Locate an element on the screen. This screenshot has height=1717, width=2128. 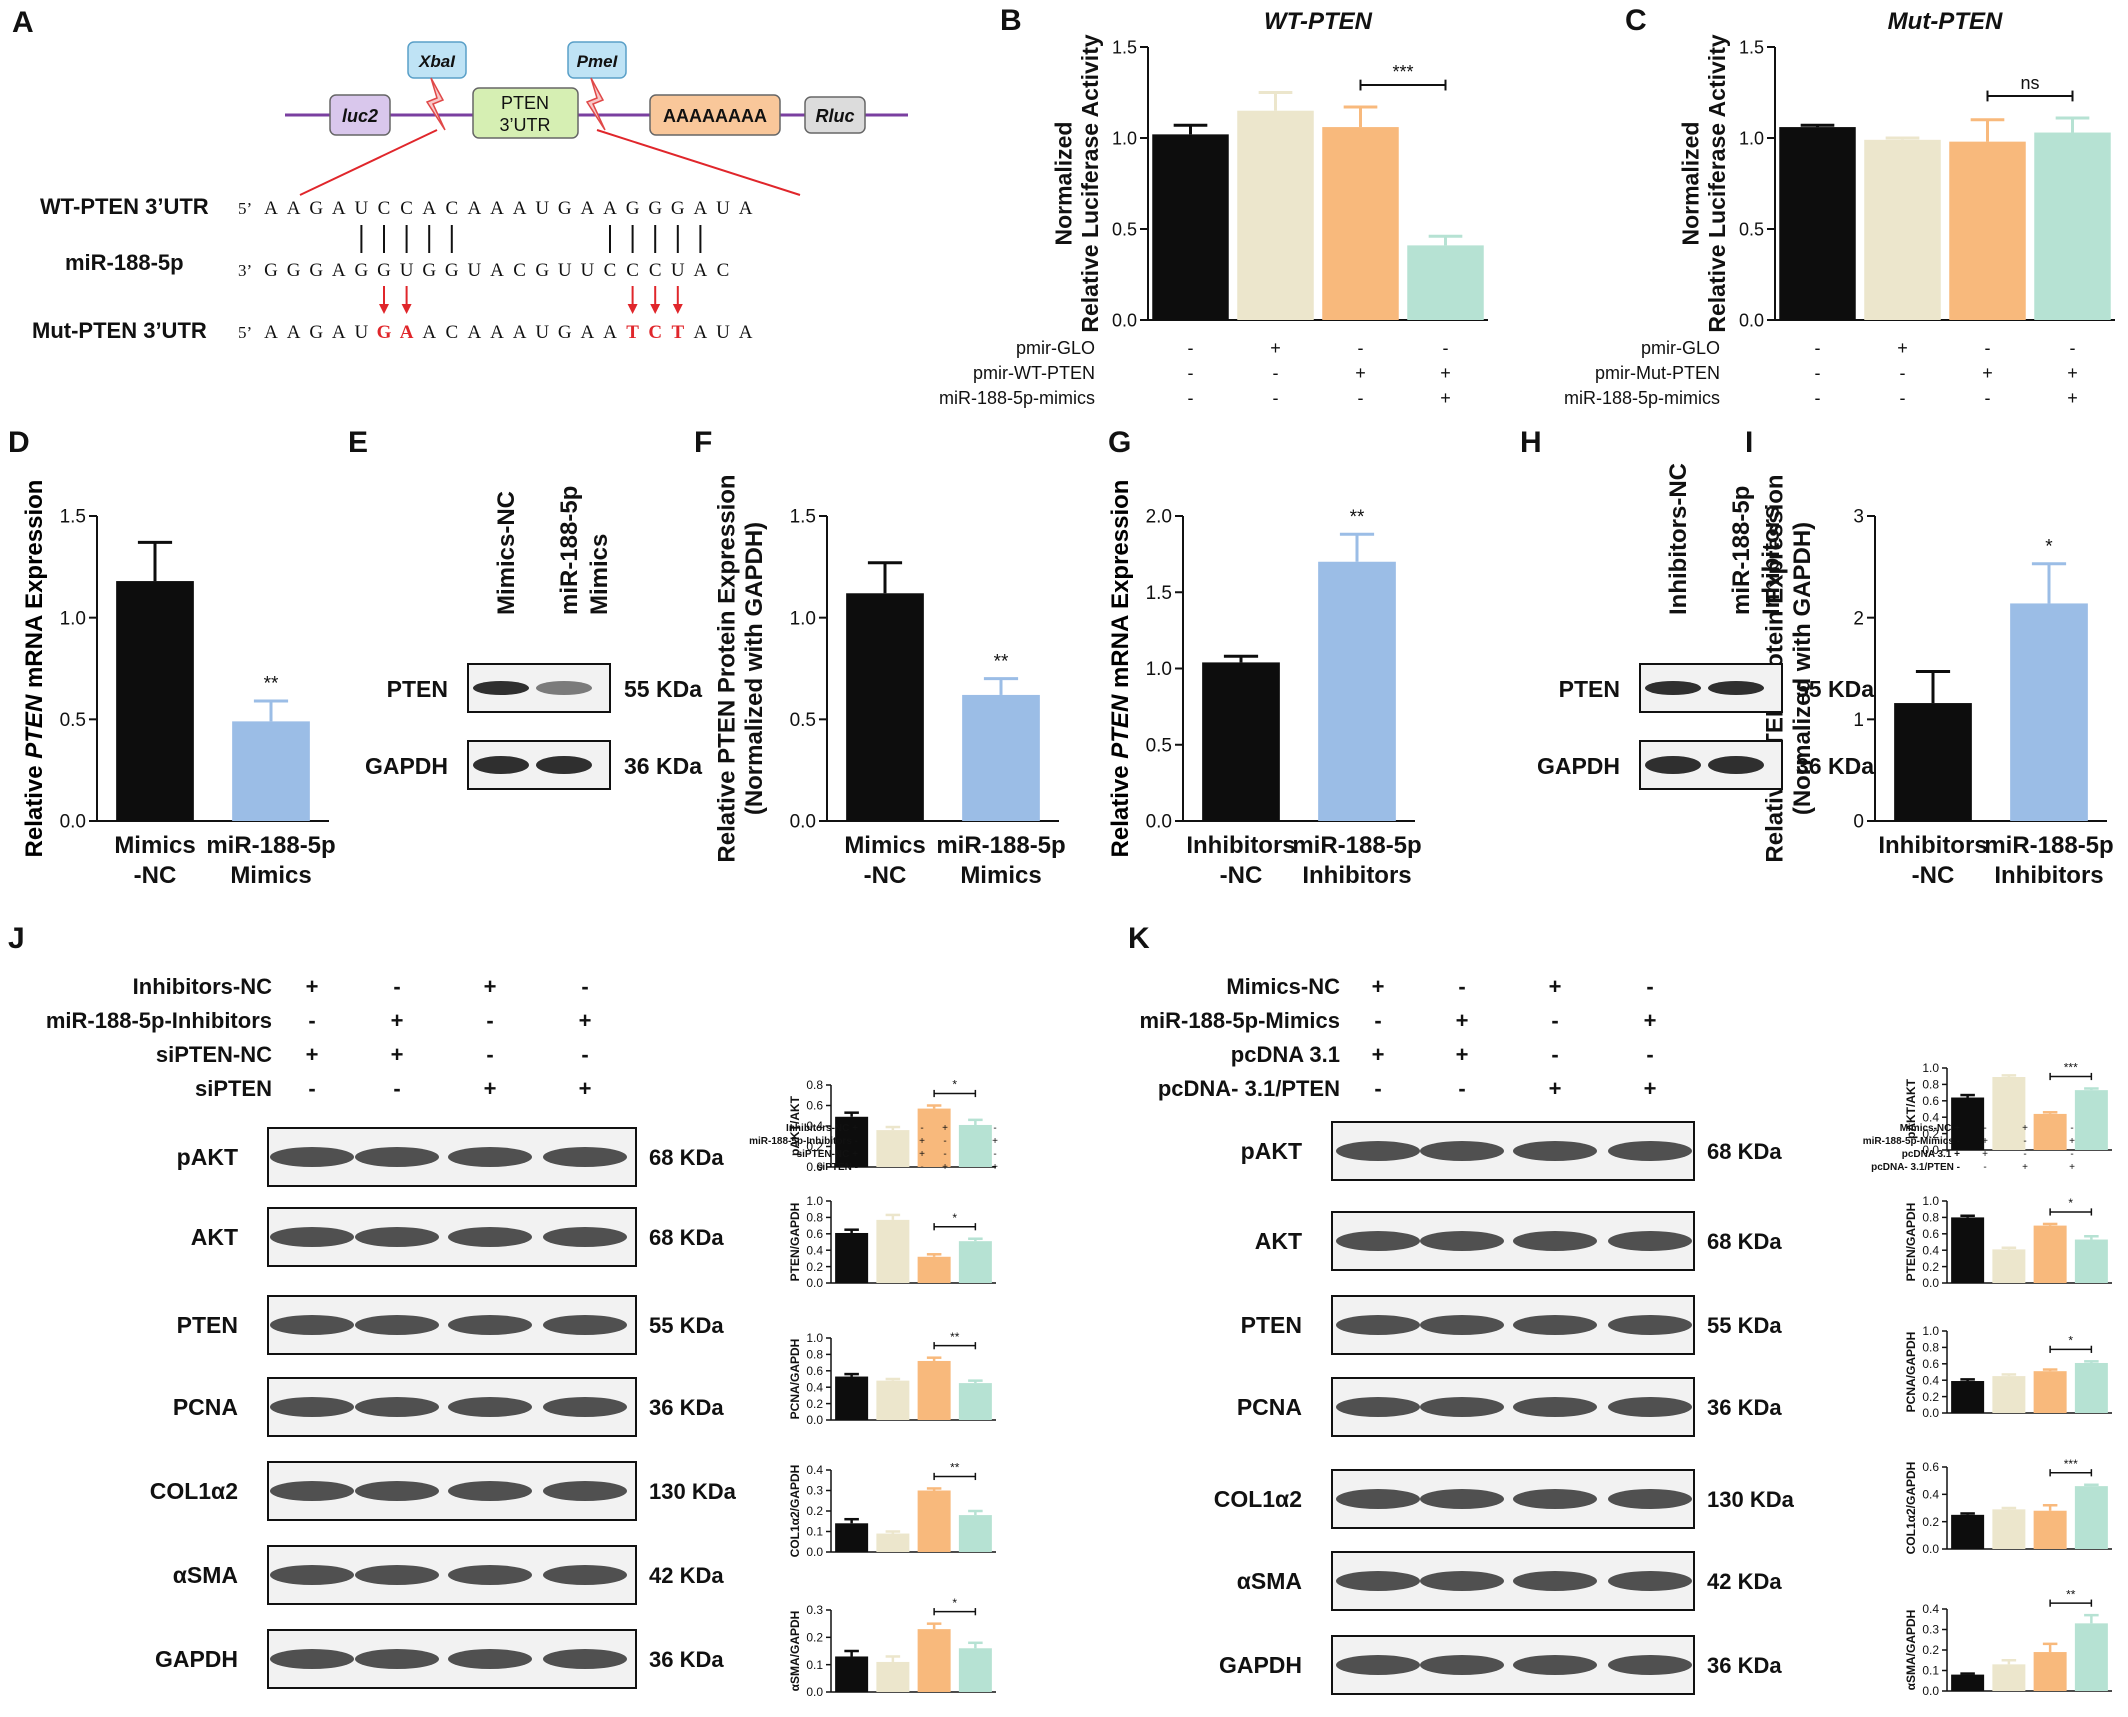
significance-mark: ns is located at coordinates (2029, 83).